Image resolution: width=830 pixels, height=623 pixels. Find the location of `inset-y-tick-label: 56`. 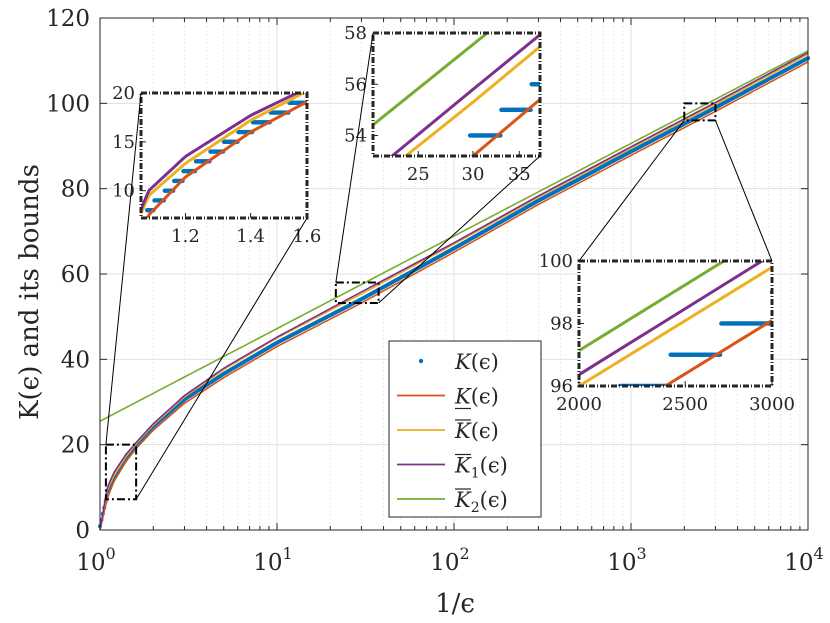

inset-y-tick-label: 56 is located at coordinates (355, 84).